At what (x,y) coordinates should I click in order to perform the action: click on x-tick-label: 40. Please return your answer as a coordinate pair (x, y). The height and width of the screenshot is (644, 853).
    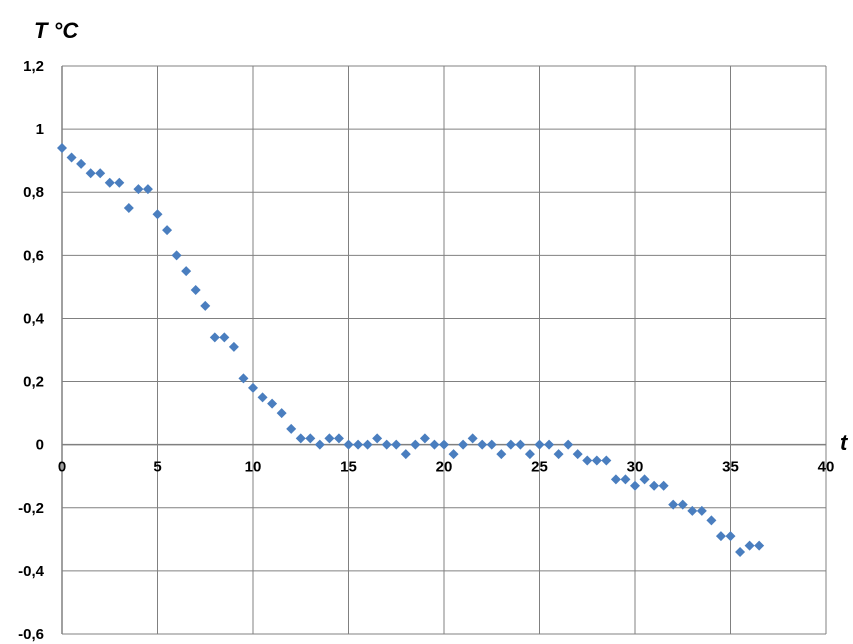
    Looking at the image, I should click on (826, 467).